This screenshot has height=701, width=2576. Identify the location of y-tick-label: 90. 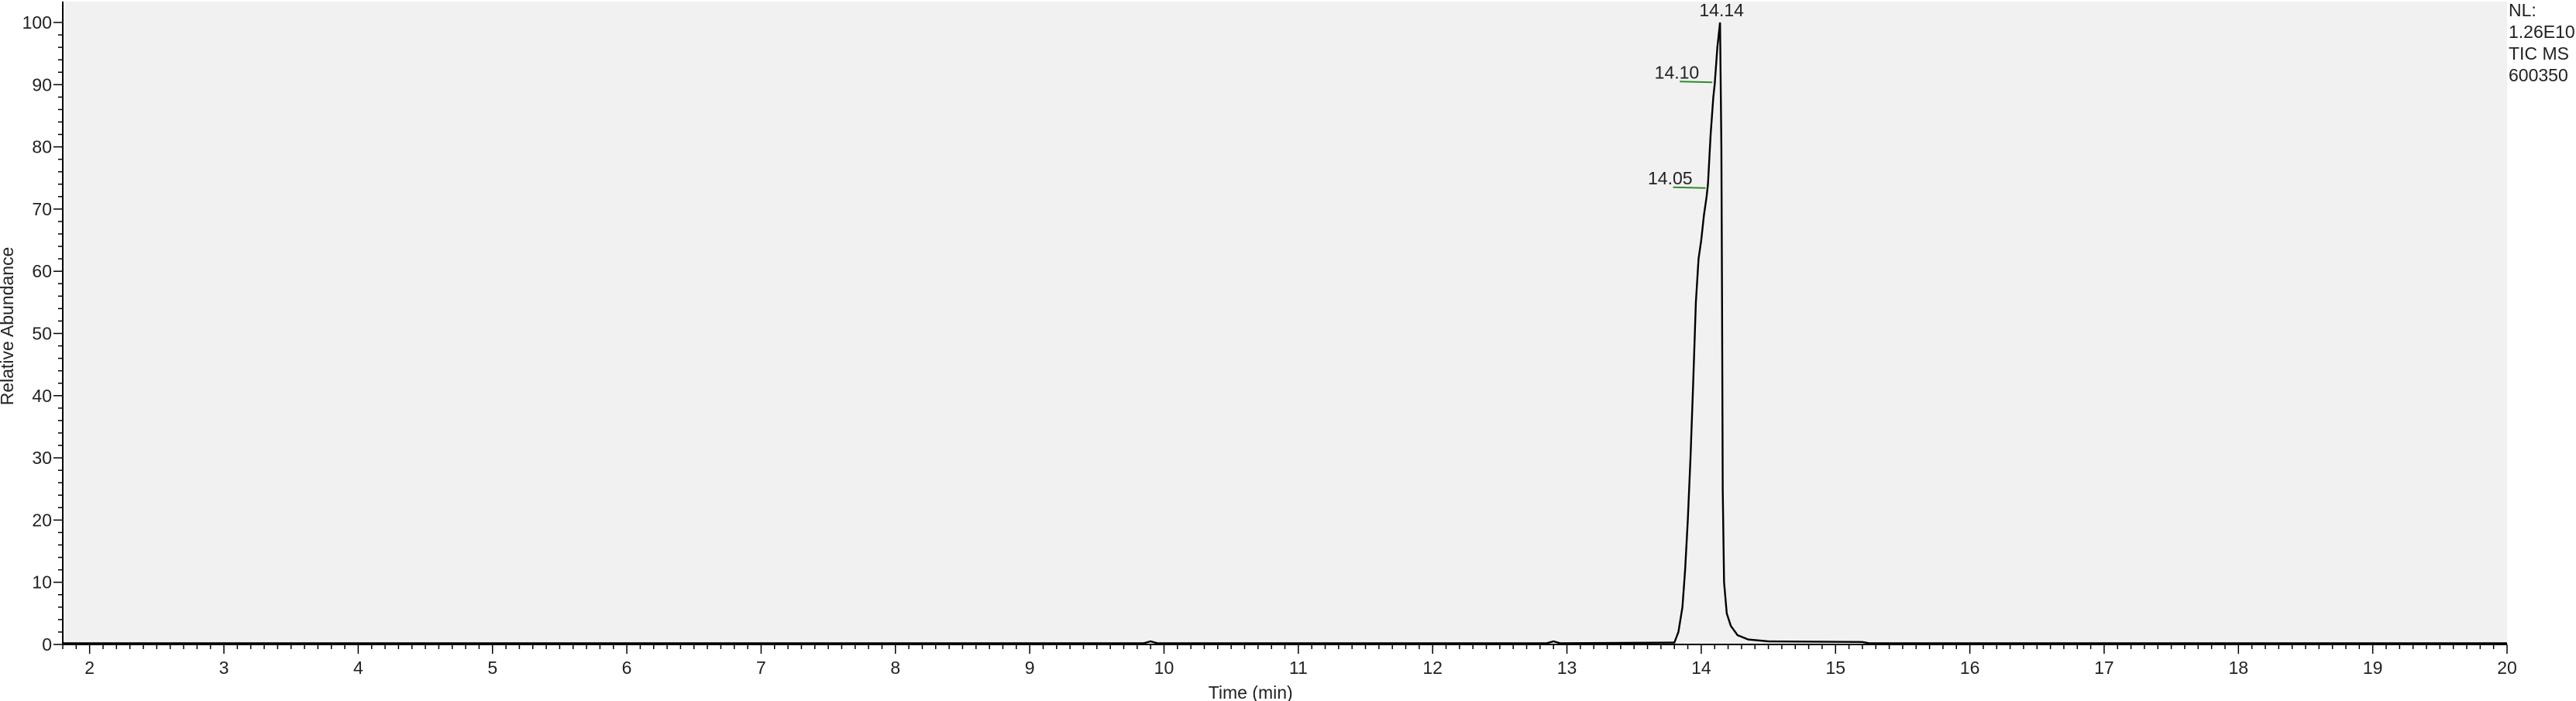
(42, 84).